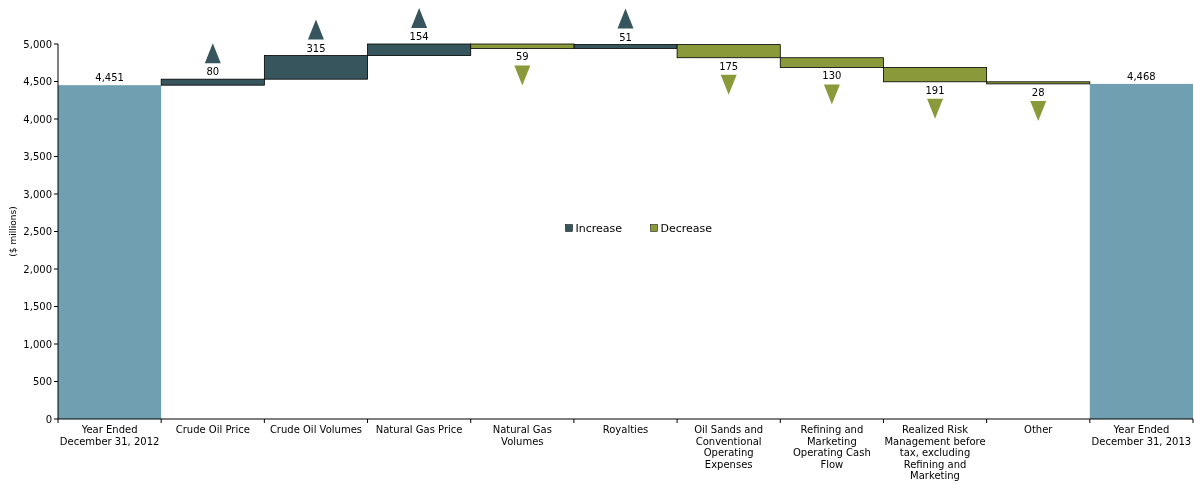 The width and height of the screenshot is (1194, 484). I want to click on data-label: 59, so click(522, 57).